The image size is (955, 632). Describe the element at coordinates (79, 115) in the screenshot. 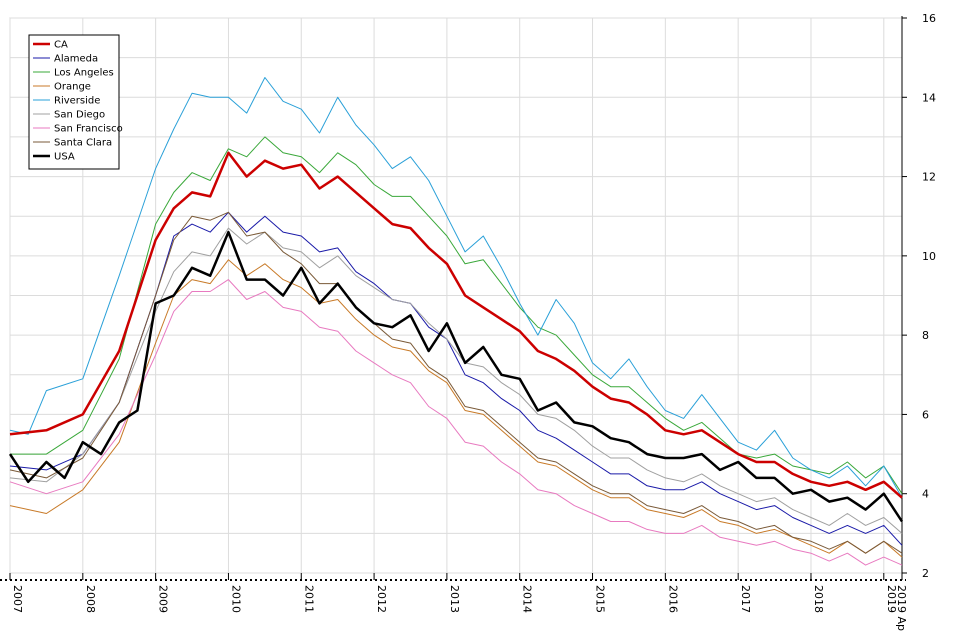

I see `legend-label: San Diego` at that location.